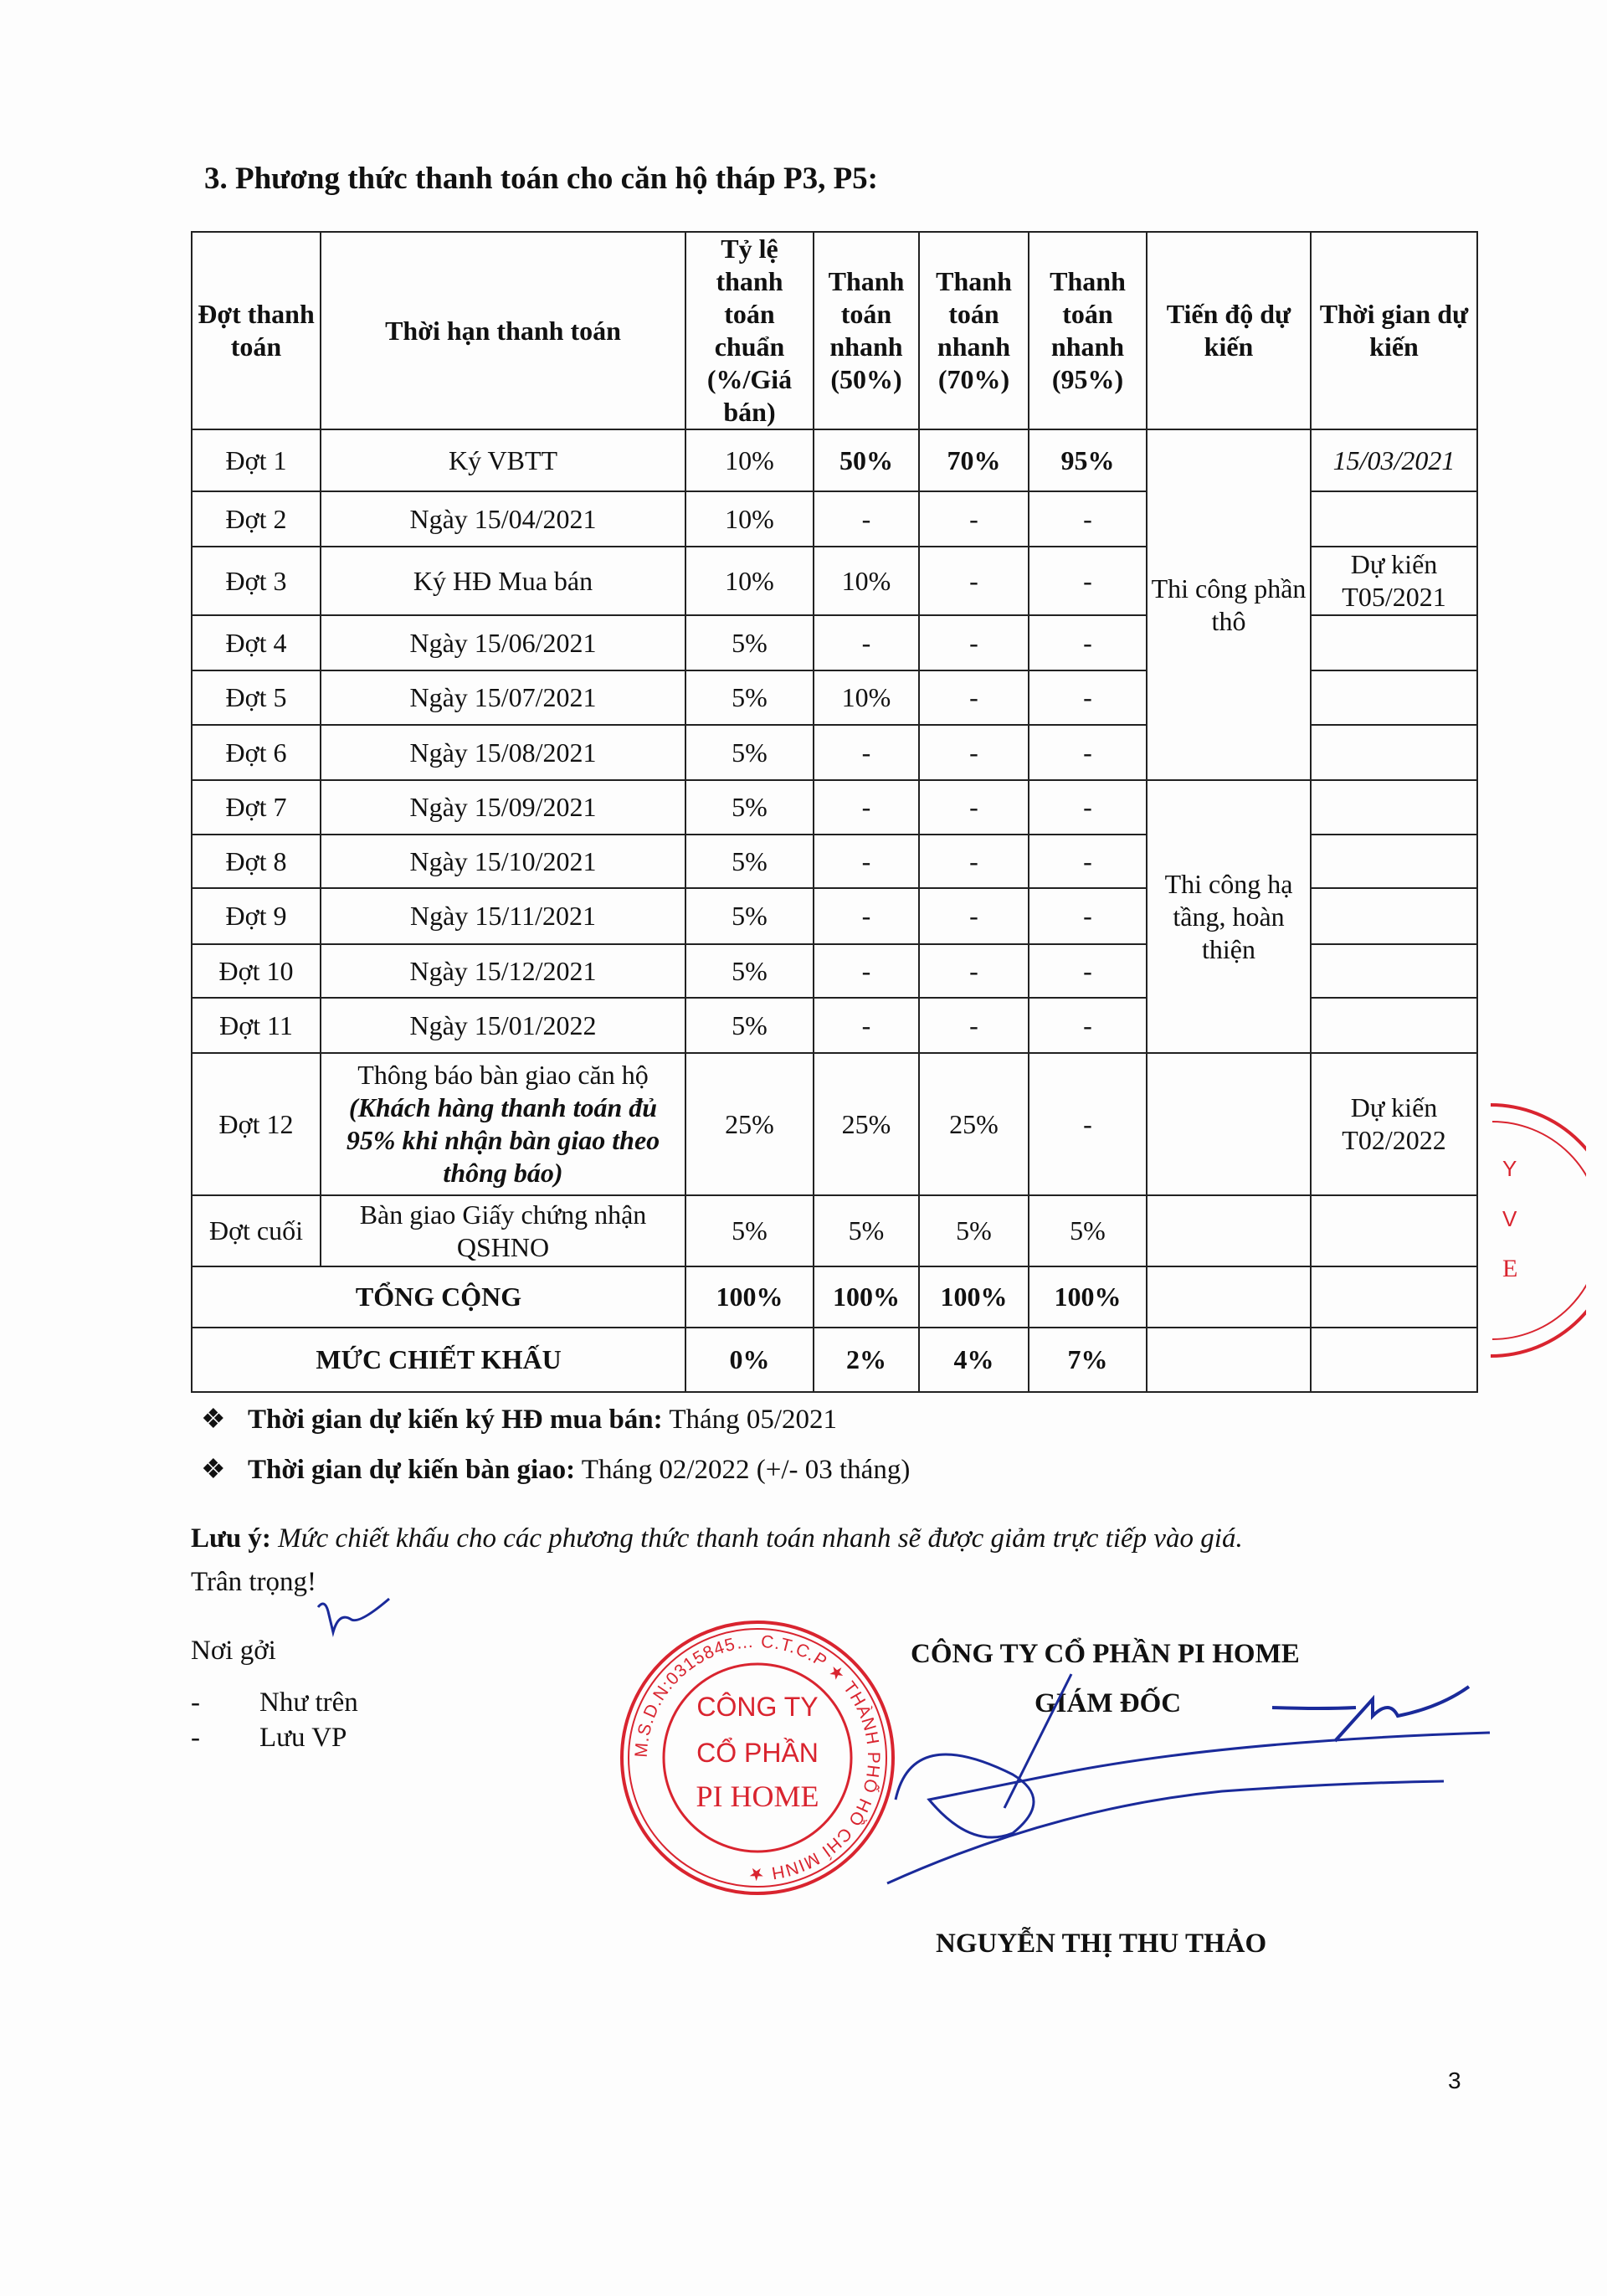 This screenshot has width=1607, height=2296. I want to click on recipient-item: - Như trên, so click(274, 1702).